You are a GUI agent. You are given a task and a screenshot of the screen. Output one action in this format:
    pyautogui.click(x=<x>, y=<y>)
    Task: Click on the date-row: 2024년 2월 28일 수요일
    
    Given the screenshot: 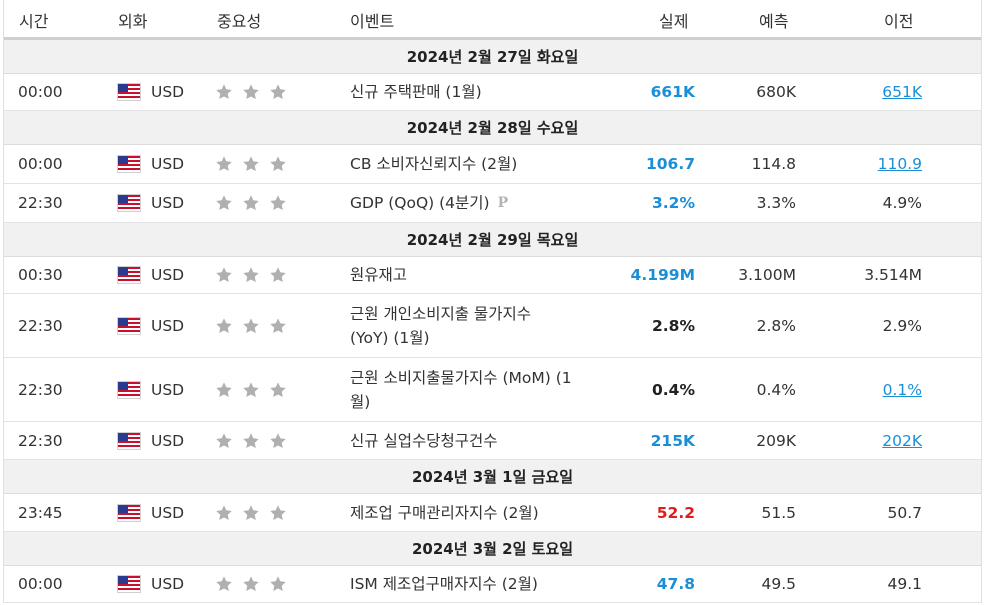 What is the action you would take?
    pyautogui.click(x=492, y=128)
    